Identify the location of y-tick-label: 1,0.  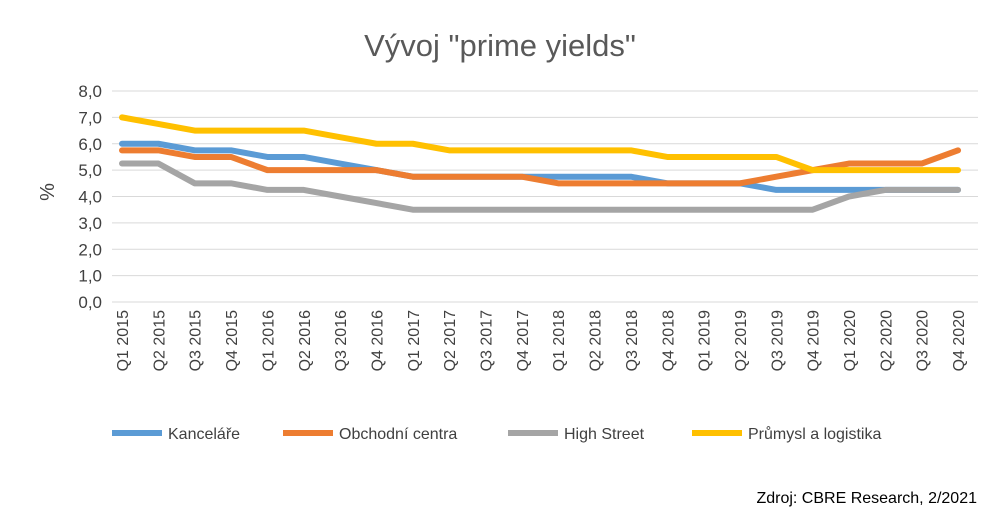
(90, 276).